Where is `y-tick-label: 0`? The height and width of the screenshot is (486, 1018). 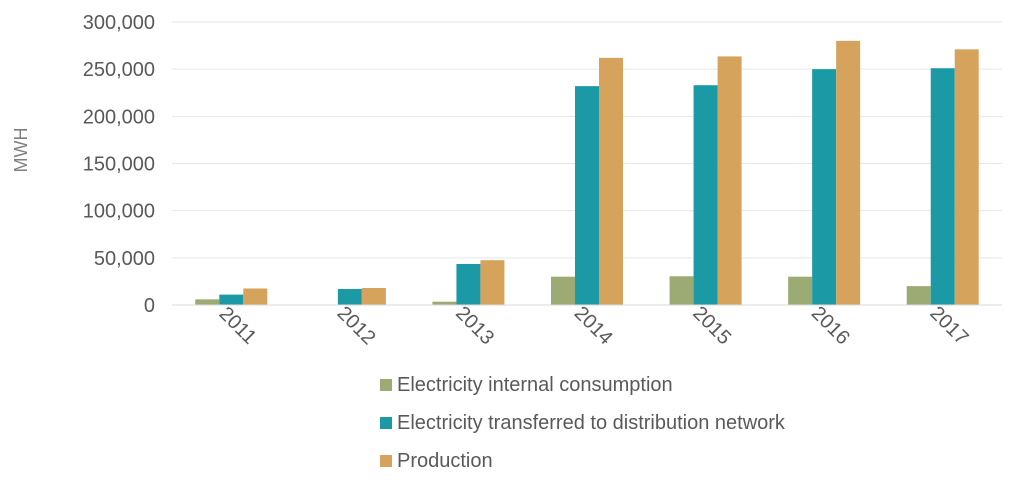 y-tick-label: 0 is located at coordinates (149, 306).